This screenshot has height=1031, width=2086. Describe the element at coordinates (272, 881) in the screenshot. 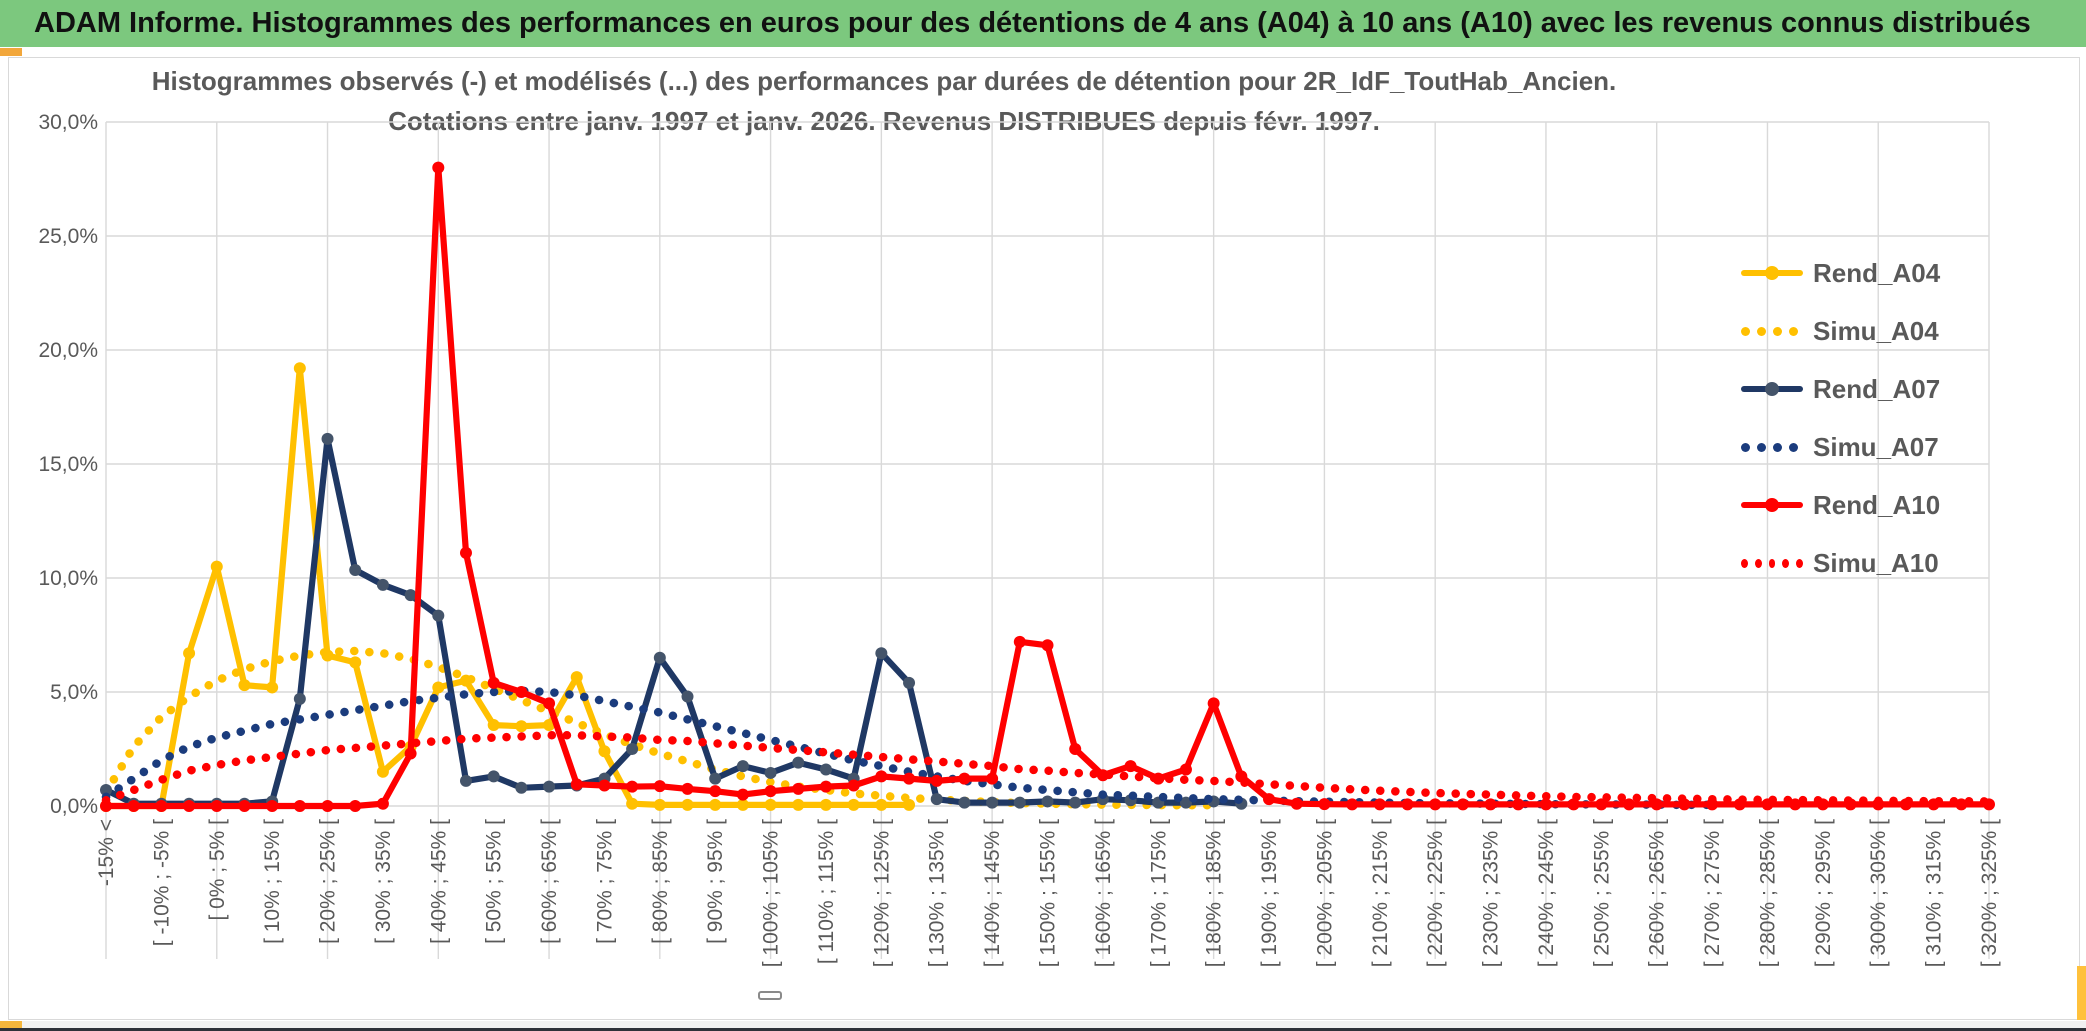

I see `svg-text: [ 10% ; 15% [` at that location.